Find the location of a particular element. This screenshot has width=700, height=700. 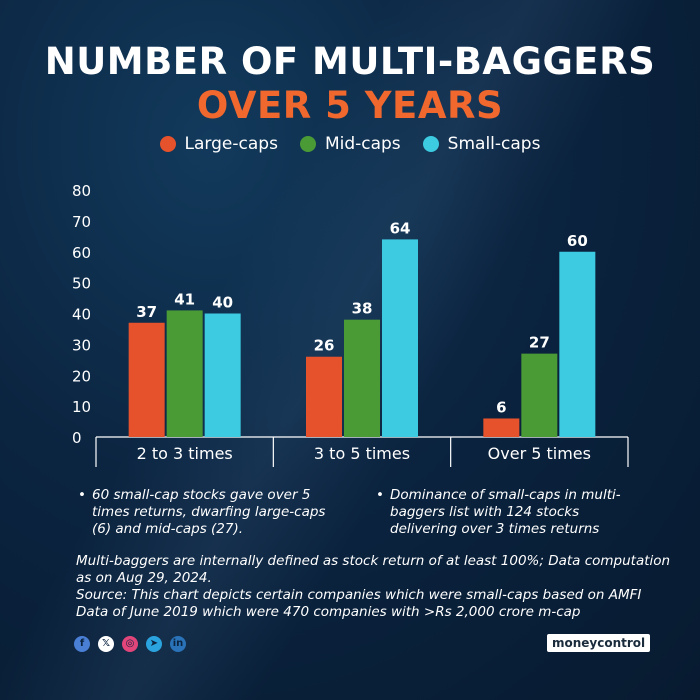

x-tick-label: 2 to 3 times is located at coordinates (185, 453).